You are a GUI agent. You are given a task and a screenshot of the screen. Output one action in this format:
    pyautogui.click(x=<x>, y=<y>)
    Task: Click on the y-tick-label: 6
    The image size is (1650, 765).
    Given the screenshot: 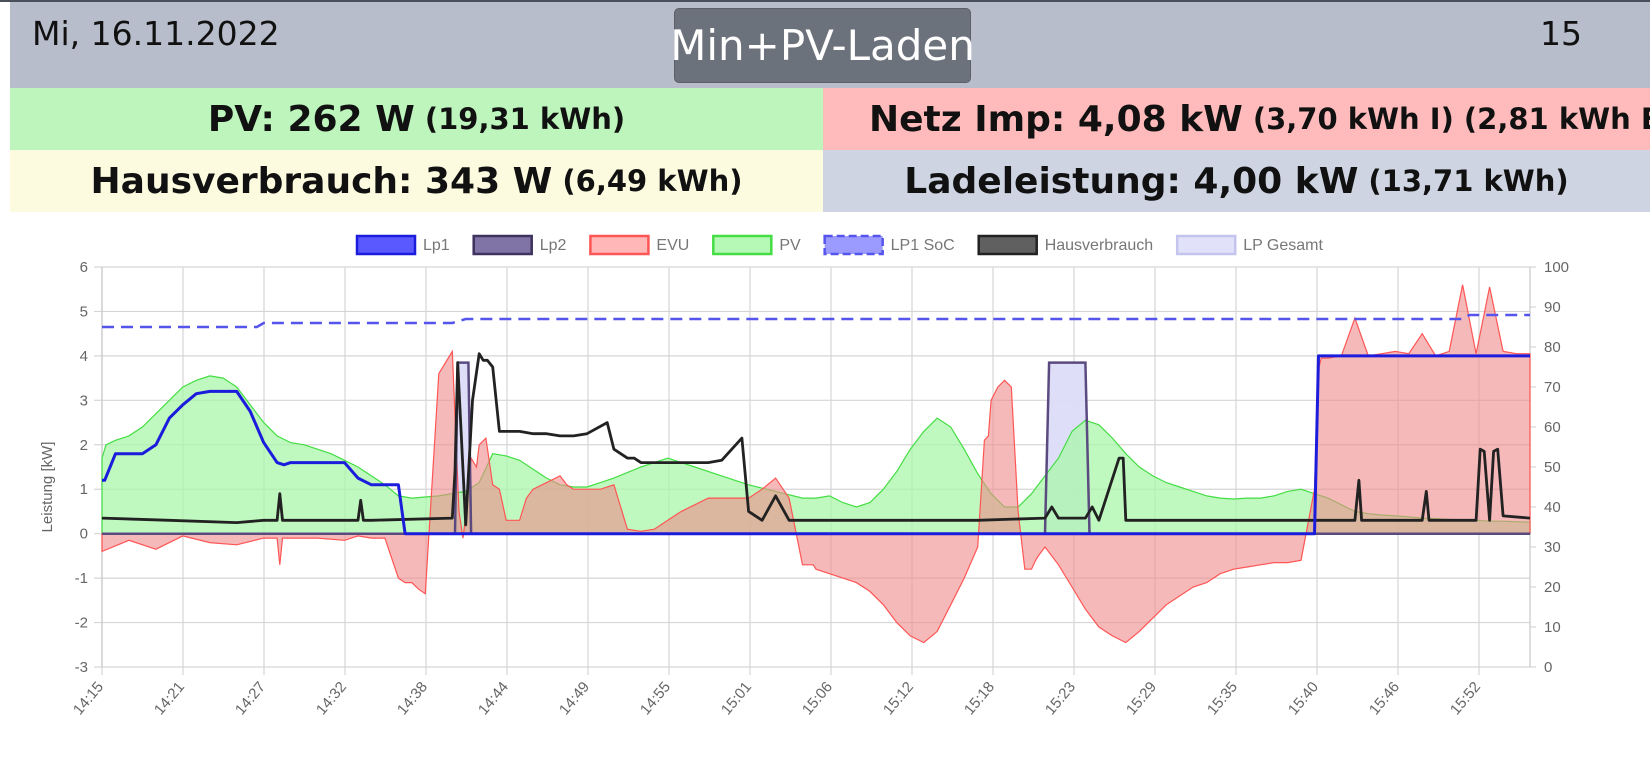 What is the action you would take?
    pyautogui.click(x=84, y=267)
    